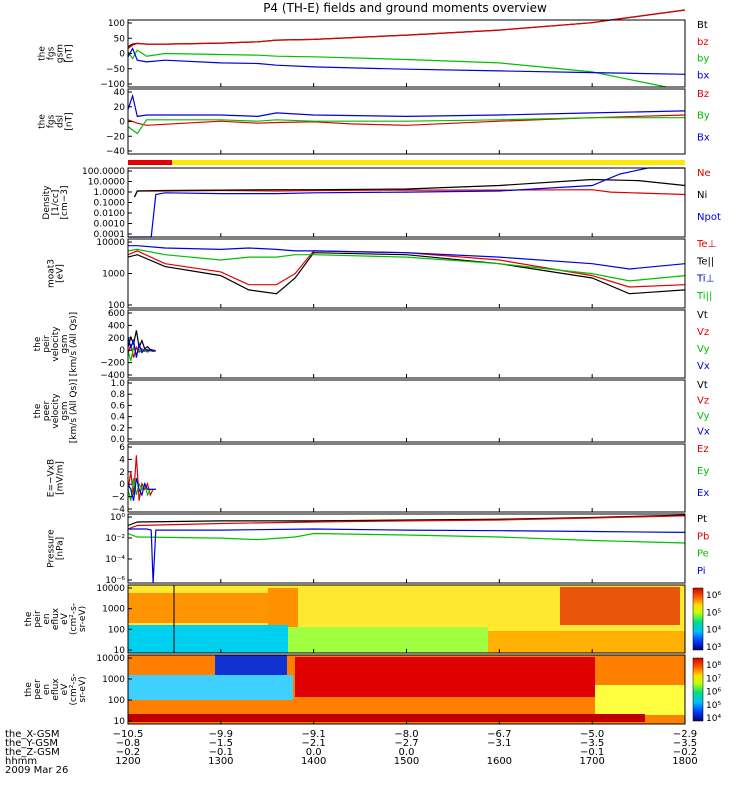 The height and width of the screenshot is (800, 750). I want to click on y-tick-label: 0.1000, so click(110, 204).